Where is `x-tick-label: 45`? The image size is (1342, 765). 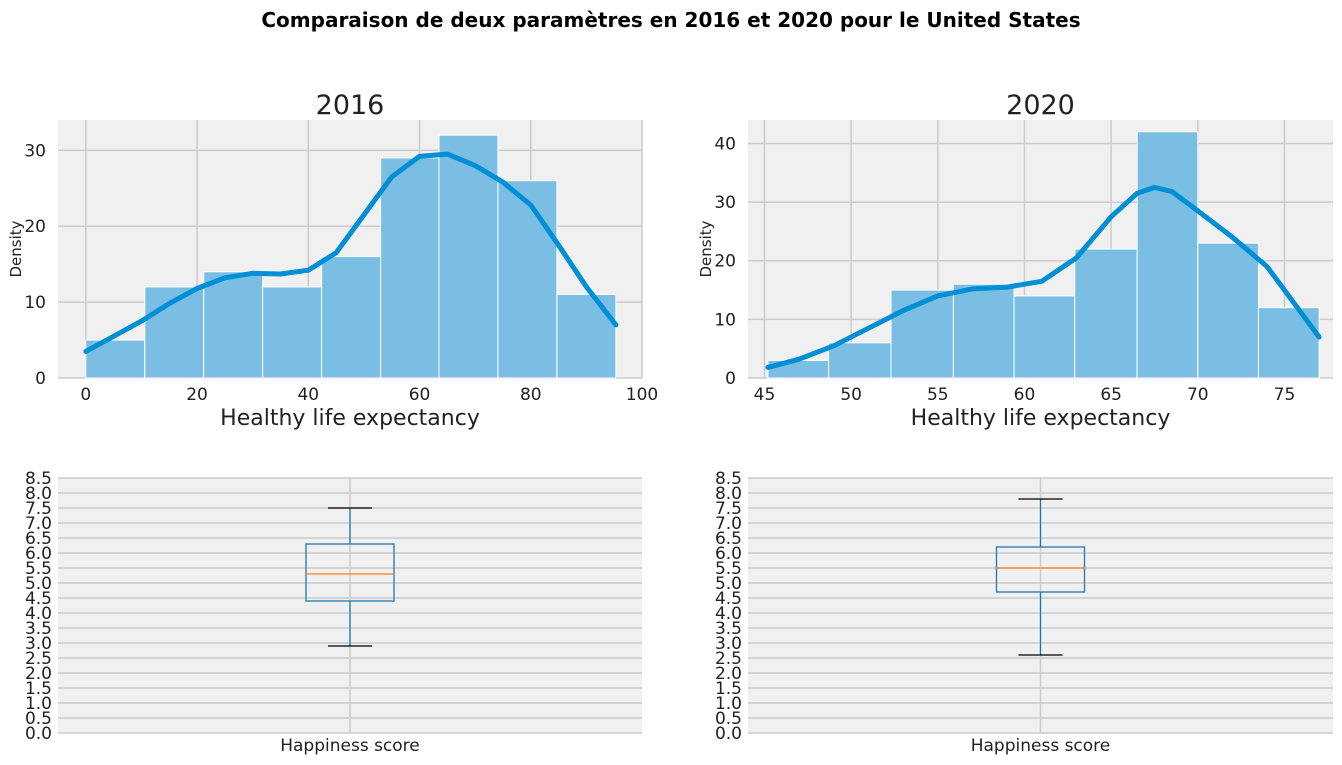
x-tick-label: 45 is located at coordinates (765, 395).